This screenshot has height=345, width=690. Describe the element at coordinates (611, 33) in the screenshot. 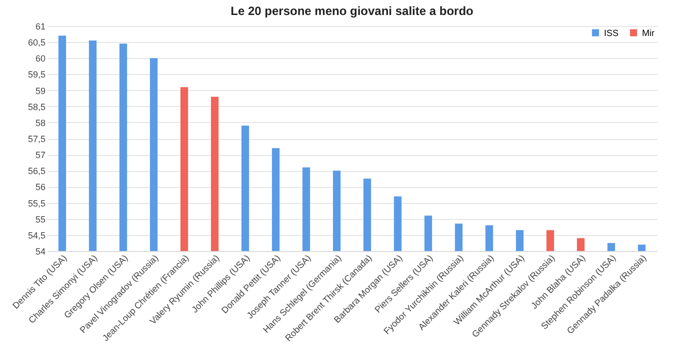

I see `legend-label: ISS` at that location.